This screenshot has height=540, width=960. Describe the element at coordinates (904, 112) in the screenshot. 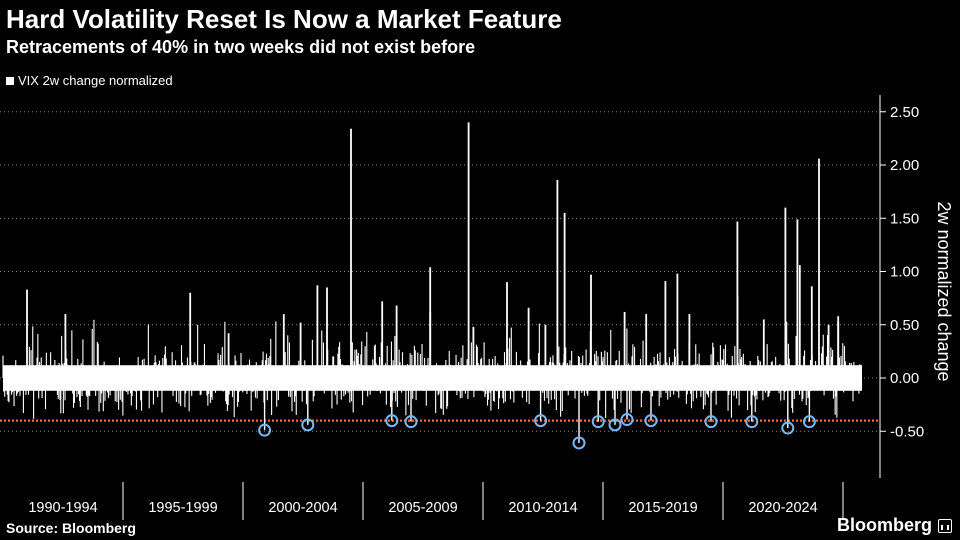

I see `y-tick-label: 2.50` at that location.